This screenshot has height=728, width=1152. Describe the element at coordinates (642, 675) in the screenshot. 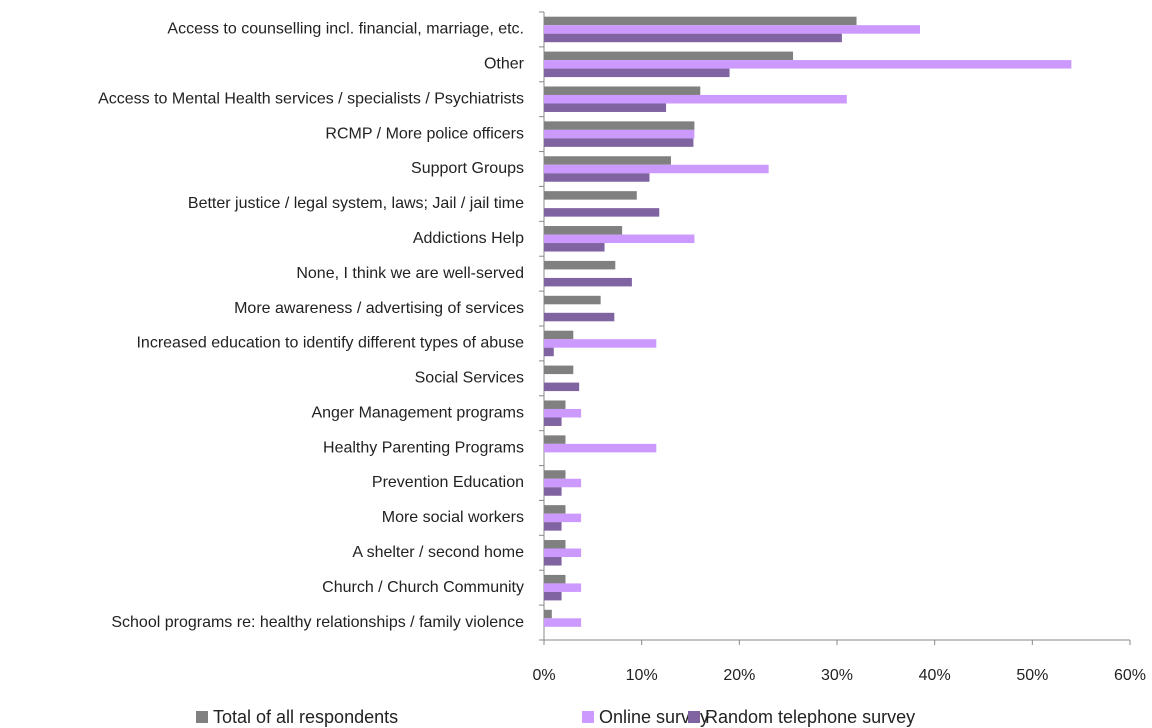

I see `x-tick-label: 10%` at that location.